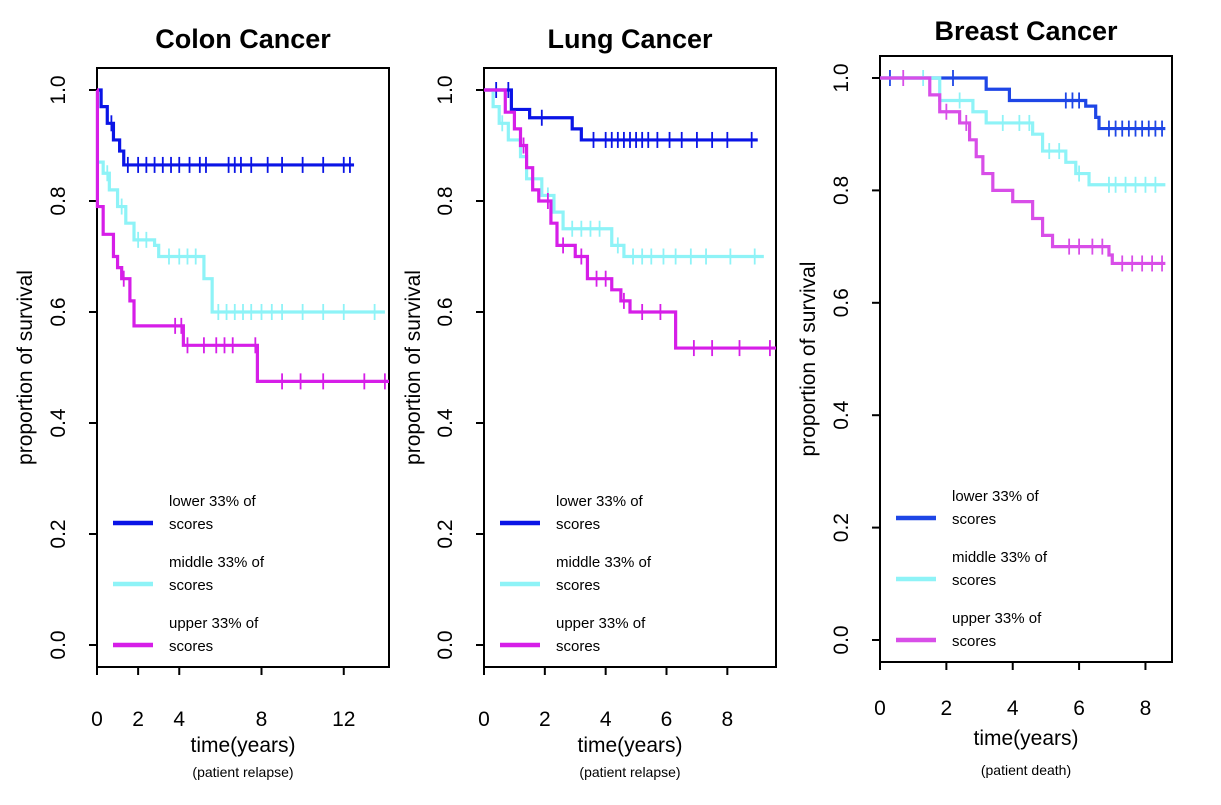 The height and width of the screenshot is (805, 1221). I want to click on chart-title: Lung Cancer, so click(630, 39).